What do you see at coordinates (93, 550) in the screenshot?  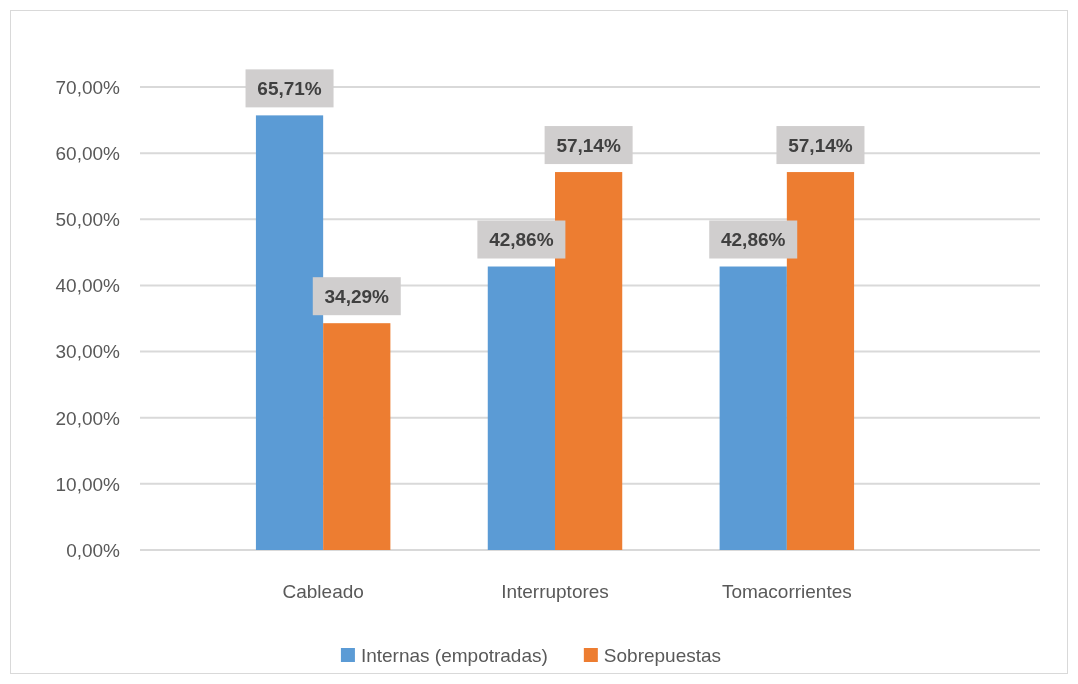 I see `y-tick-label: 0,00%` at bounding box center [93, 550].